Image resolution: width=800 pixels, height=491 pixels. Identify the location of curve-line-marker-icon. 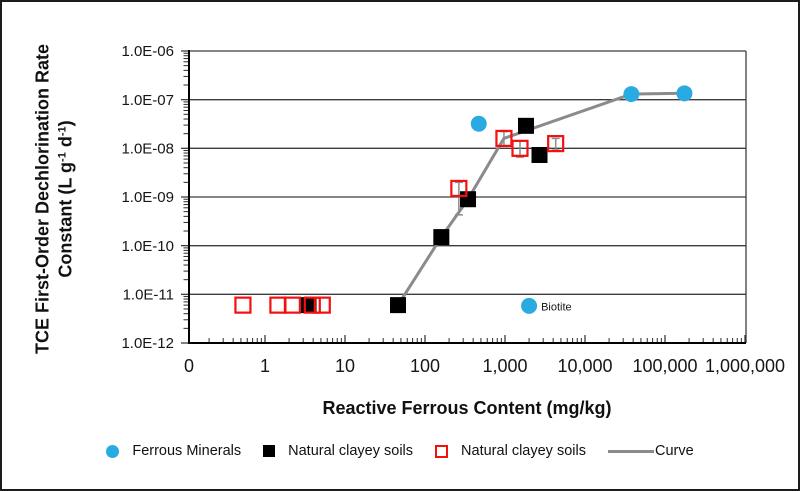
(630, 451).